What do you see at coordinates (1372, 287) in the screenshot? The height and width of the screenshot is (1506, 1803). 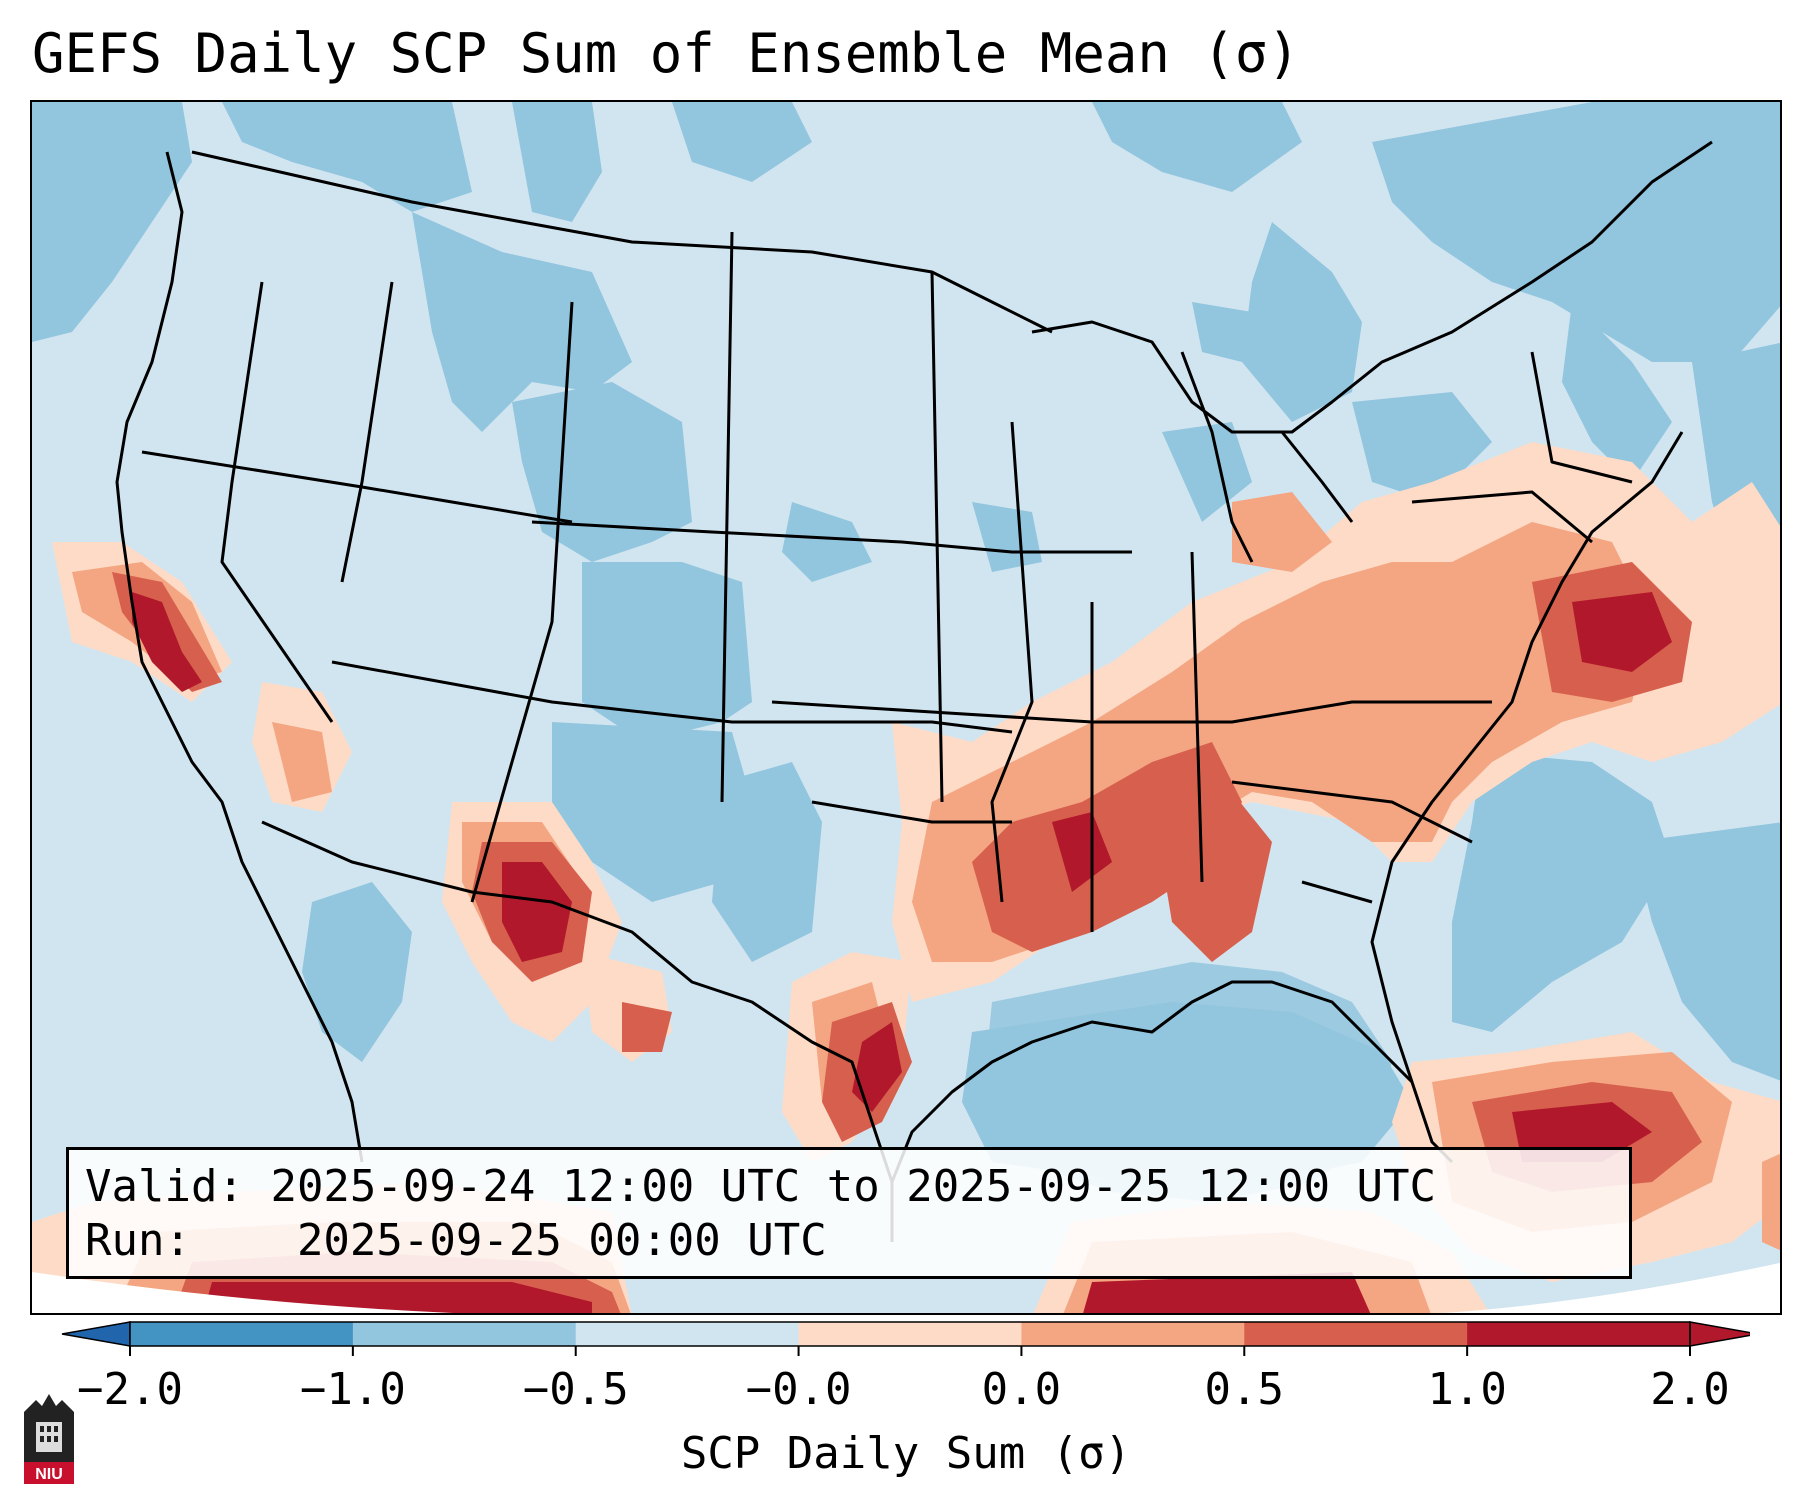 I see `great-lakes` at bounding box center [1372, 287].